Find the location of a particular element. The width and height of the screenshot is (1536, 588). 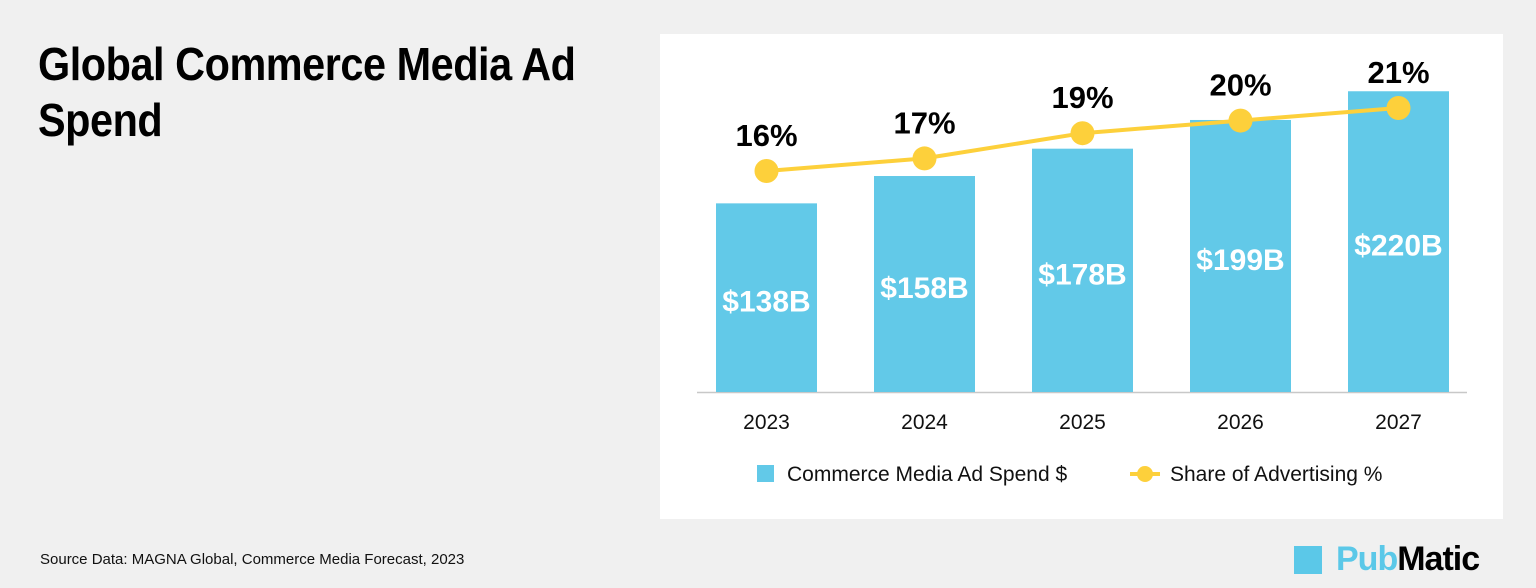

share-point-2026 is located at coordinates (1240, 120).